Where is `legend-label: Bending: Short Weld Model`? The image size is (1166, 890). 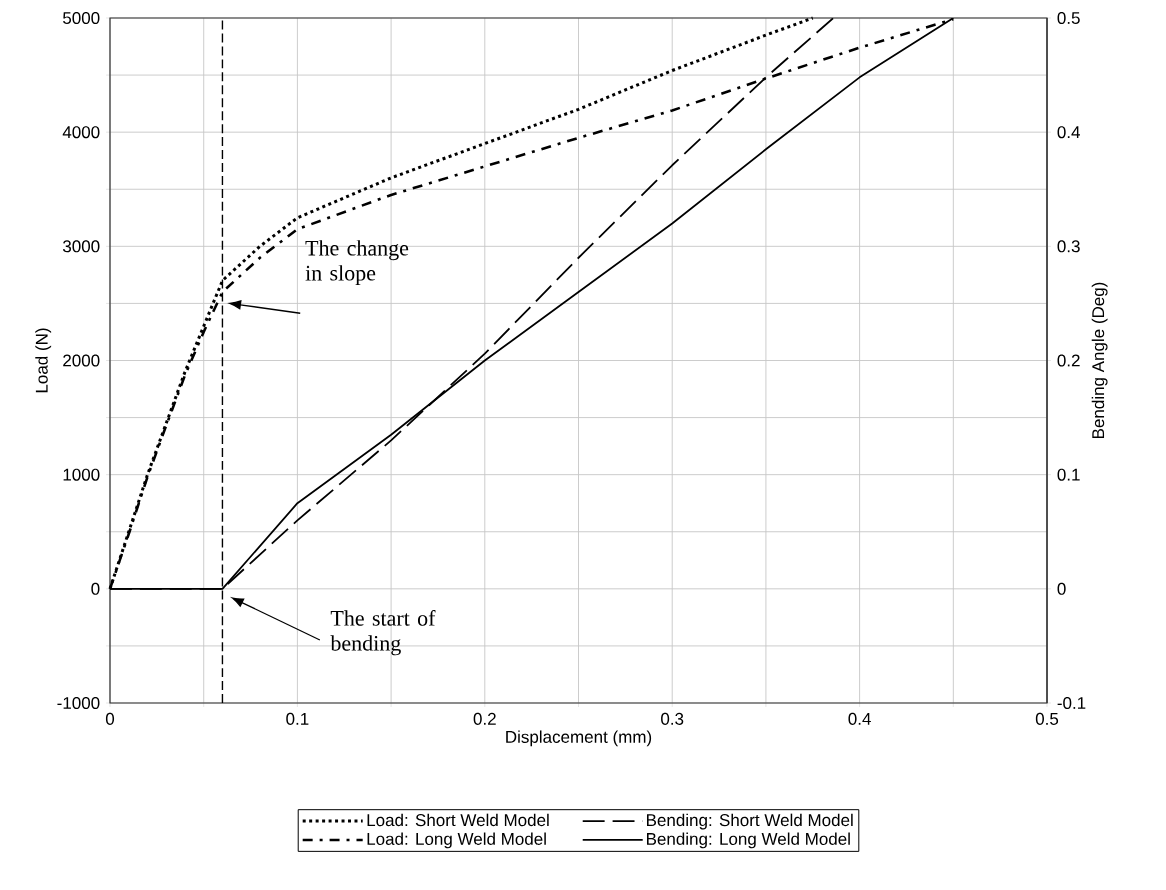
legend-label: Bending: Short Weld Model is located at coordinates (749, 821).